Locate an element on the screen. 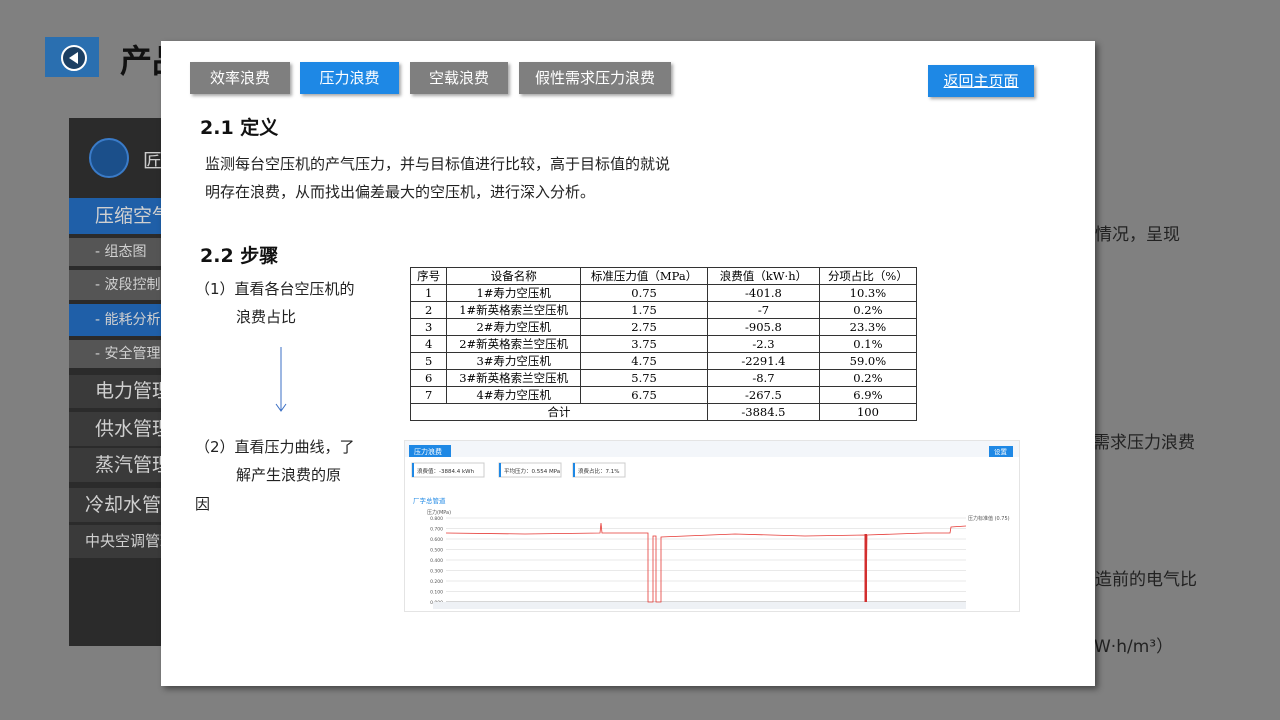  table-cell: -8.7 is located at coordinates (763, 378).